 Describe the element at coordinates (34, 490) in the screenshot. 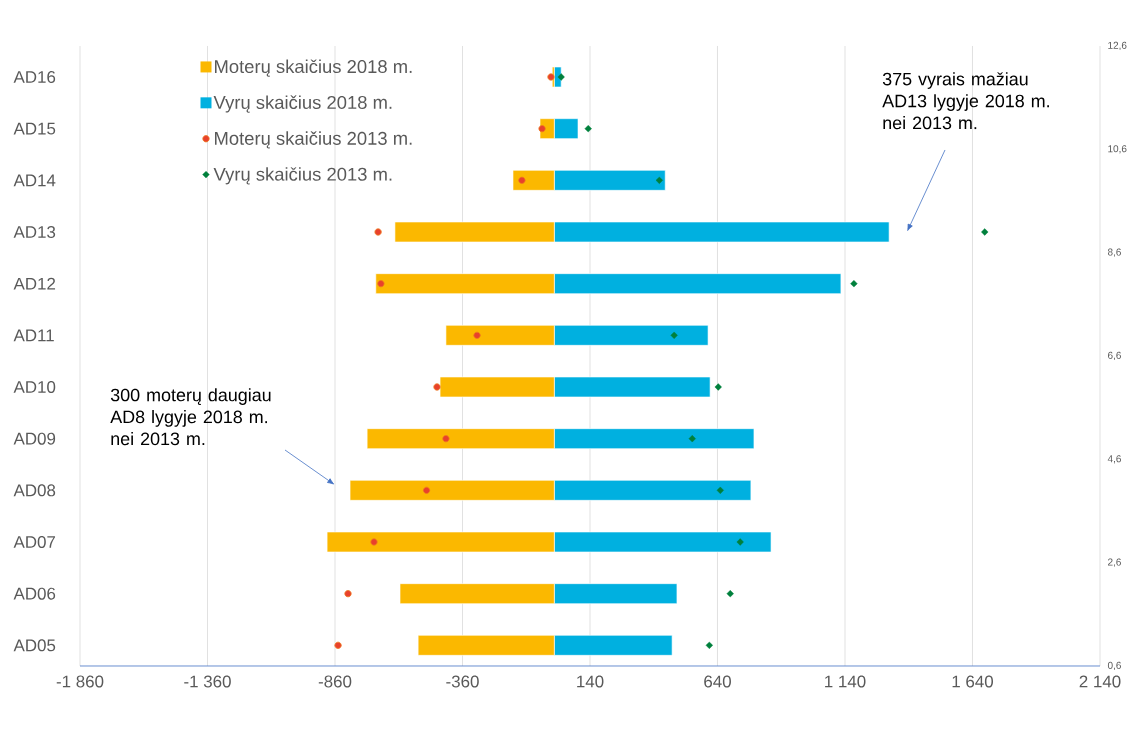

I see `y-tick-label: AD08` at that location.